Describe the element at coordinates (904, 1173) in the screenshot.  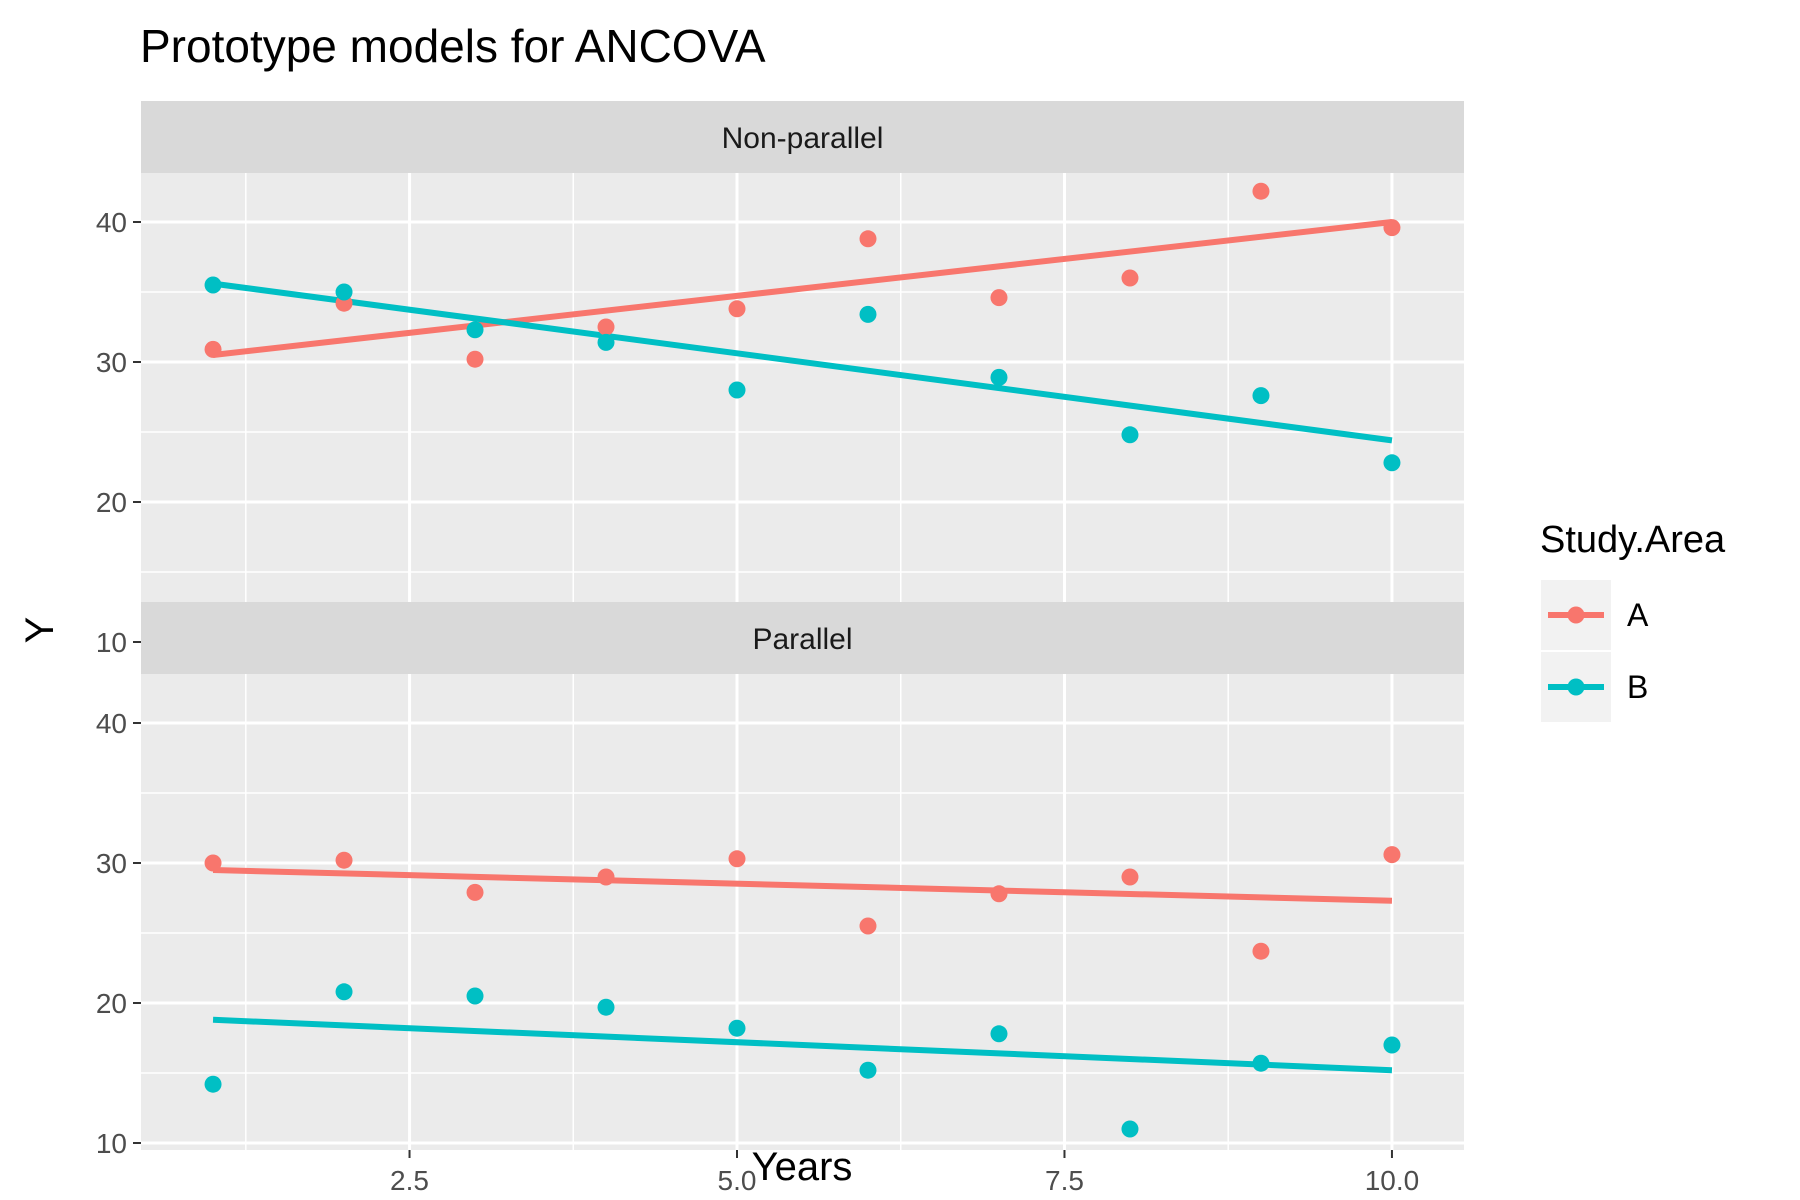
I see `x-axis: 2.5 5.0 7.5 10.0` at that location.